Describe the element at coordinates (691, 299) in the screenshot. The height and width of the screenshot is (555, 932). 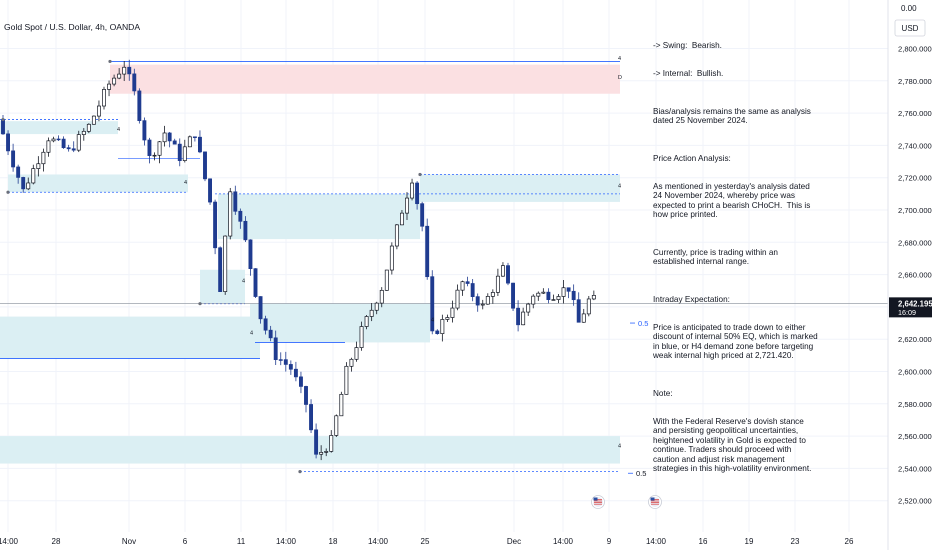
I see `note-intraday-heading: Intraday Expectation:` at that location.